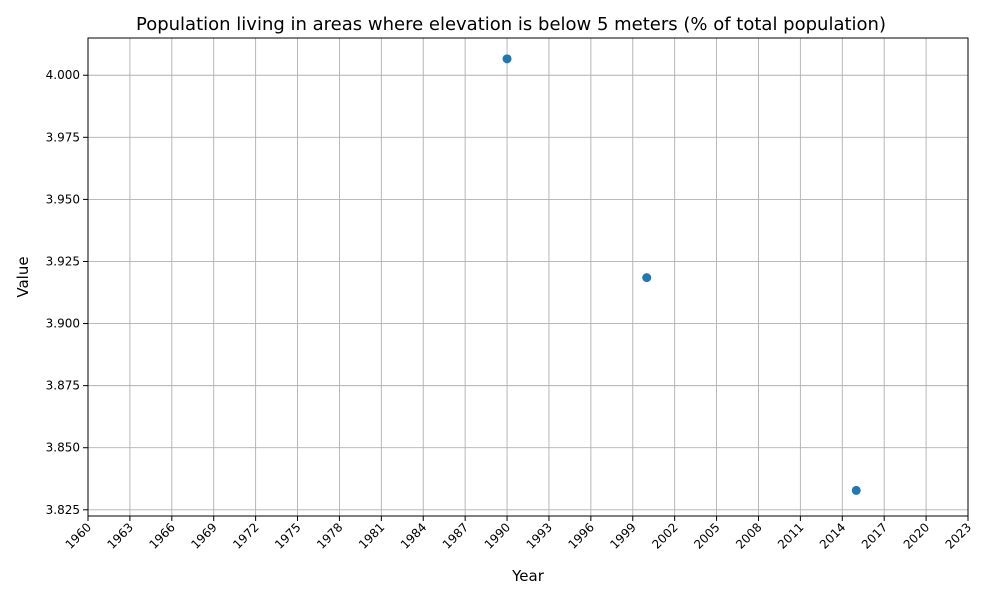  I want to click on y-tick-label: 3.825, so click(63, 510).